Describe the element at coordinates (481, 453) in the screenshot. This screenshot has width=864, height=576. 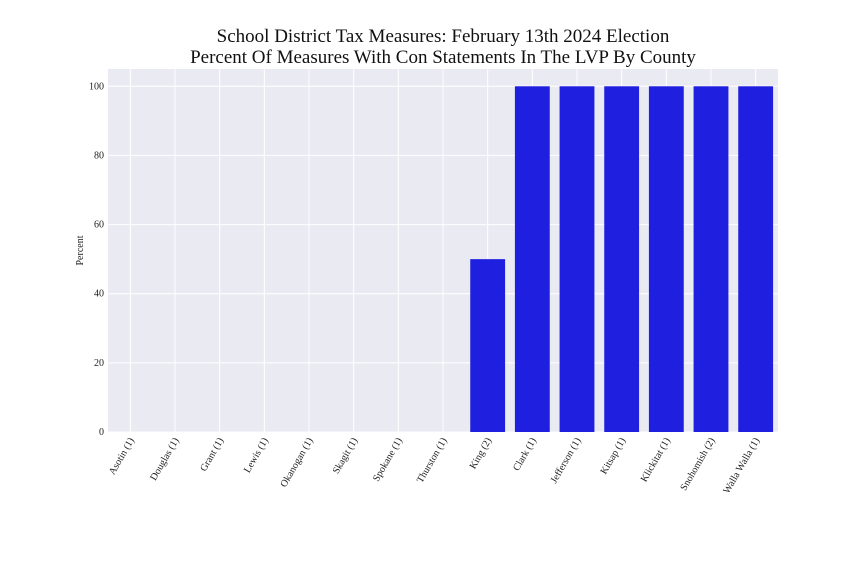
I see `x-tick-label: King (2)` at that location.